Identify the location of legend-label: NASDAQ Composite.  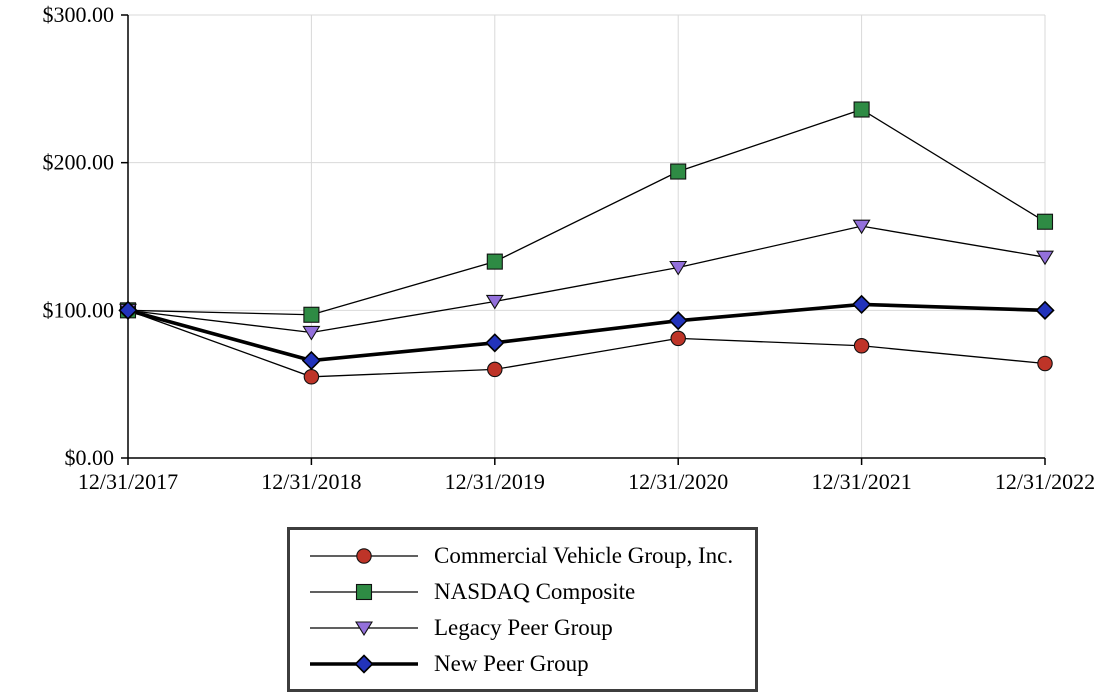
(535, 591).